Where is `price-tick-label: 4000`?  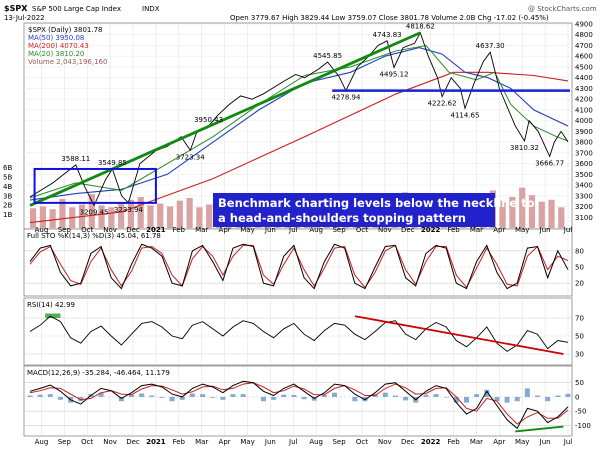
price-tick-label: 4000 is located at coordinates (584, 121).